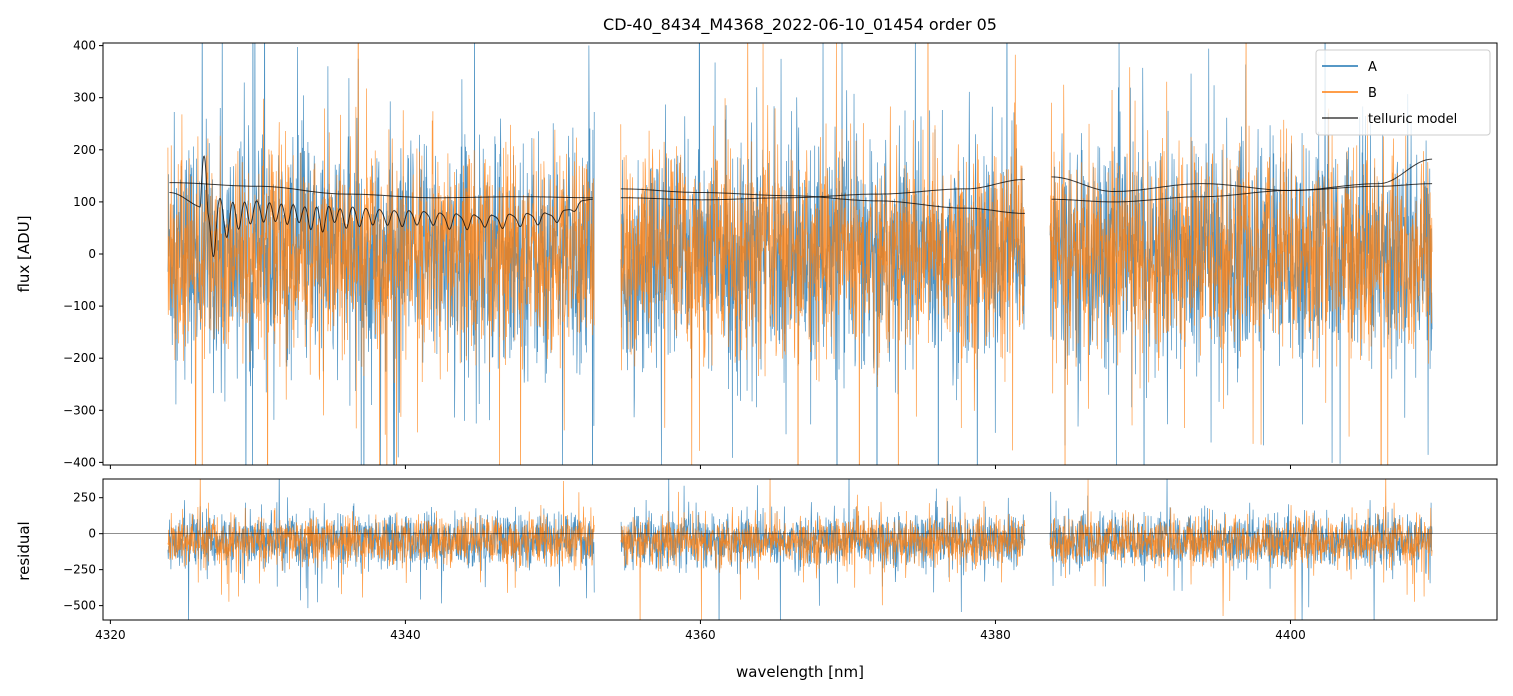 The width and height of the screenshot is (1513, 696). What do you see at coordinates (110, 635) in the screenshot?
I see `residual-x-tick-label-0: 4320` at bounding box center [110, 635].